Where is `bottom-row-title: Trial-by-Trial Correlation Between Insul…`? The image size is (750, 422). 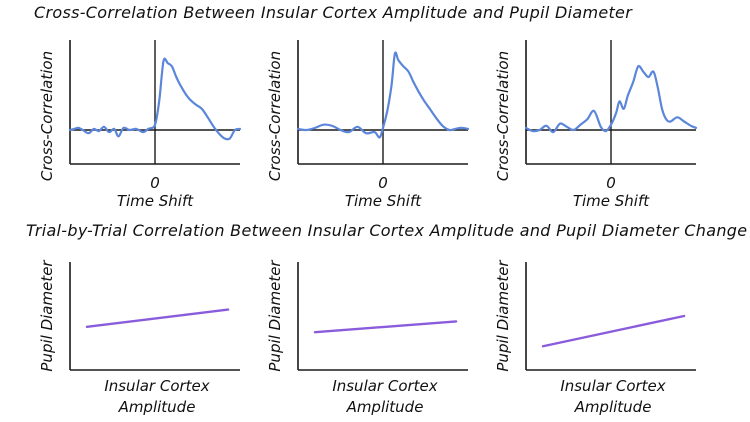
bottom-row-title: Trial-by-Trial Correlation Between Insul… is located at coordinates (387, 230).